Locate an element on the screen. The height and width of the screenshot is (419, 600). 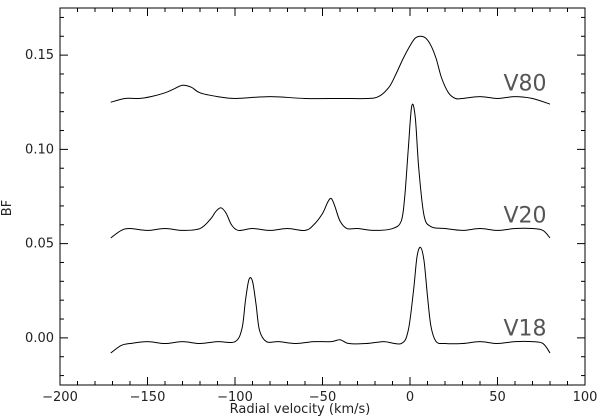
x-tick-label: 100 is located at coordinates (585, 397).